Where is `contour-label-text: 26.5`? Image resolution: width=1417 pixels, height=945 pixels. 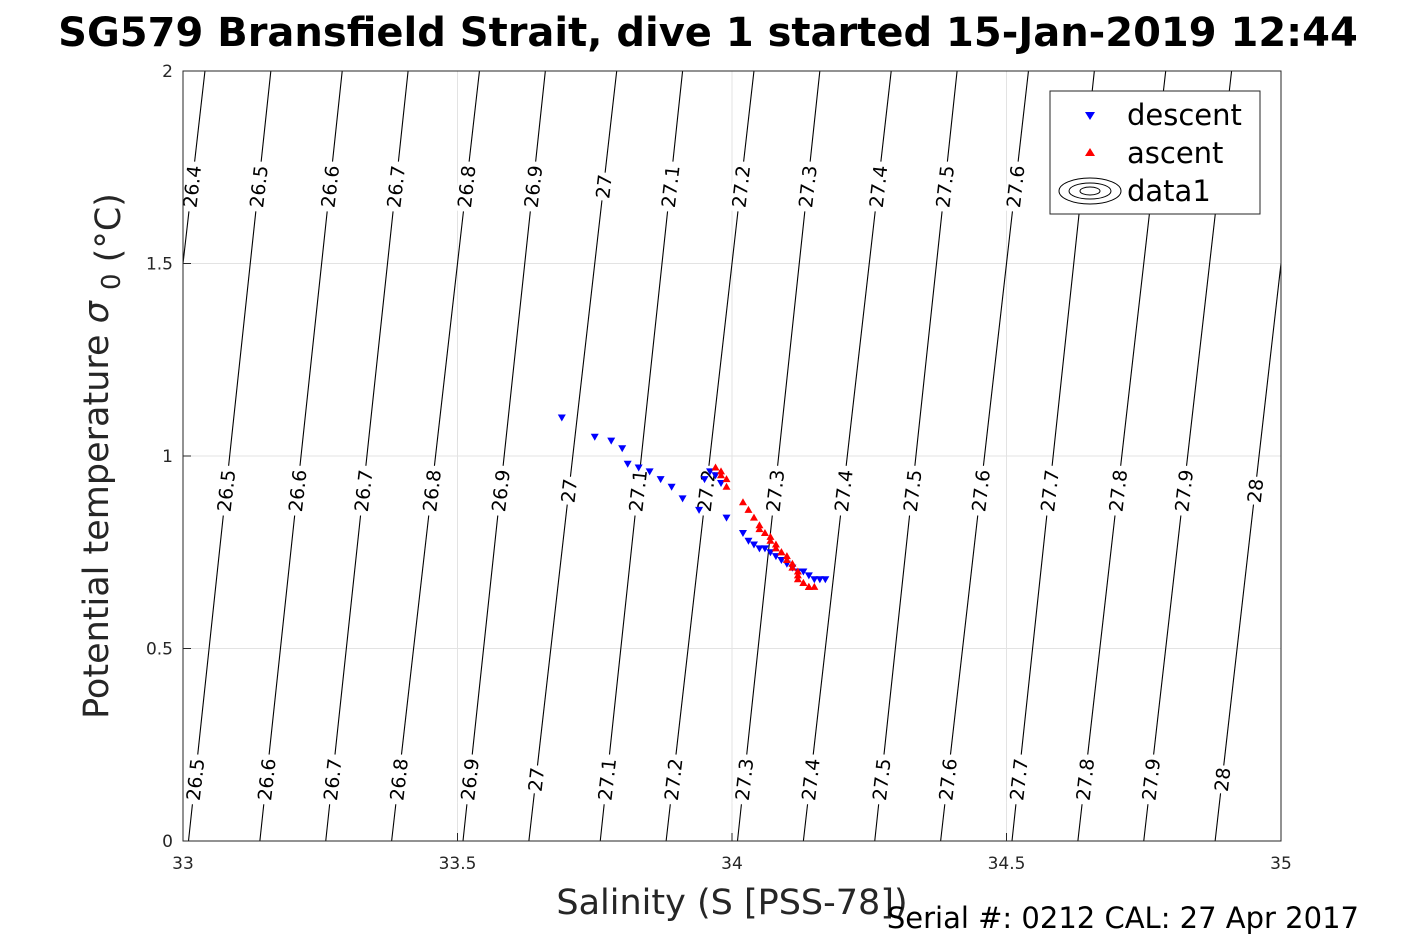
contour-label-text: 26.5 is located at coordinates (259, 186).